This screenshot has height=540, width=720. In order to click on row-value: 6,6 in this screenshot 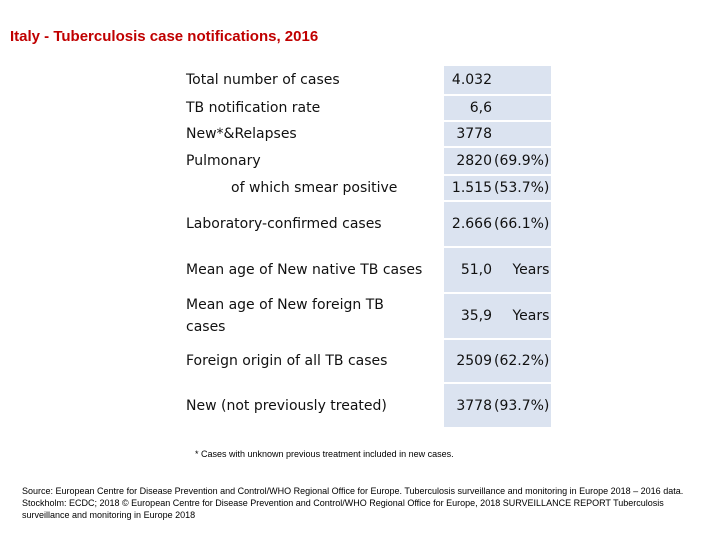, I will do `click(469, 107)`.